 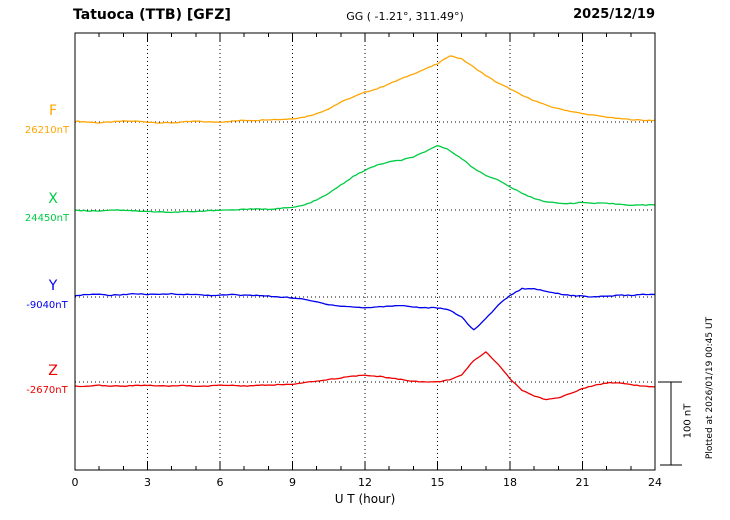 What do you see at coordinates (688, 421) in the screenshot?
I see `scale-bar-label: 100 nT` at bounding box center [688, 421].